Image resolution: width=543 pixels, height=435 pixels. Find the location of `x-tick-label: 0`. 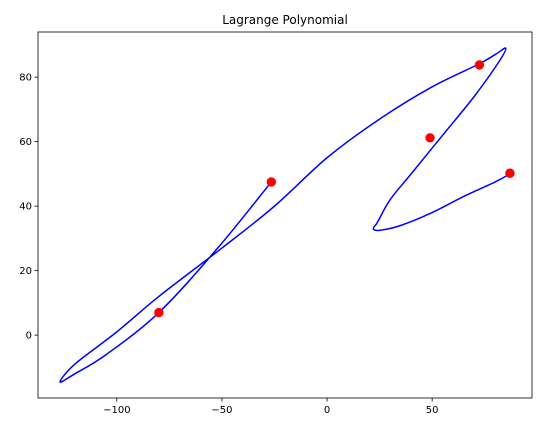

x-tick-label: 0 is located at coordinates (327, 410).